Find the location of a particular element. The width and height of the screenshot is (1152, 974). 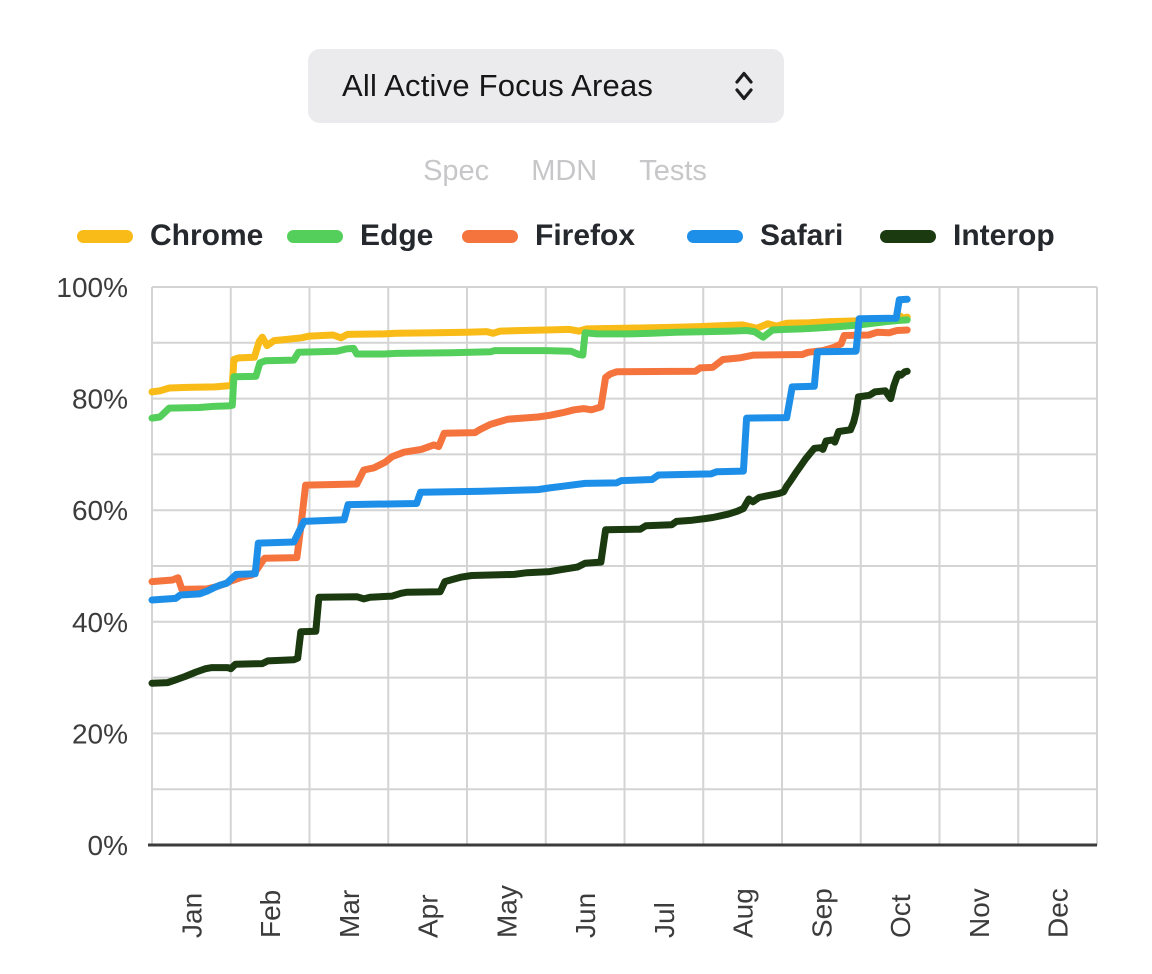

tests-link: Tests is located at coordinates (673, 171).